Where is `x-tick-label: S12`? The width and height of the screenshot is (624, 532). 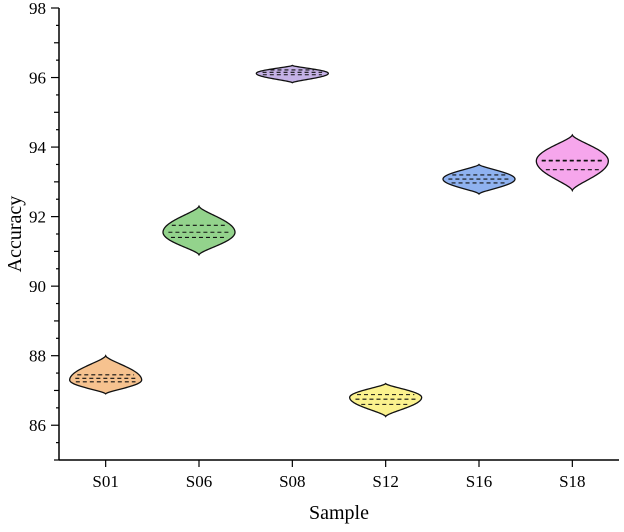
x-tick-label: S12 is located at coordinates (385, 481).